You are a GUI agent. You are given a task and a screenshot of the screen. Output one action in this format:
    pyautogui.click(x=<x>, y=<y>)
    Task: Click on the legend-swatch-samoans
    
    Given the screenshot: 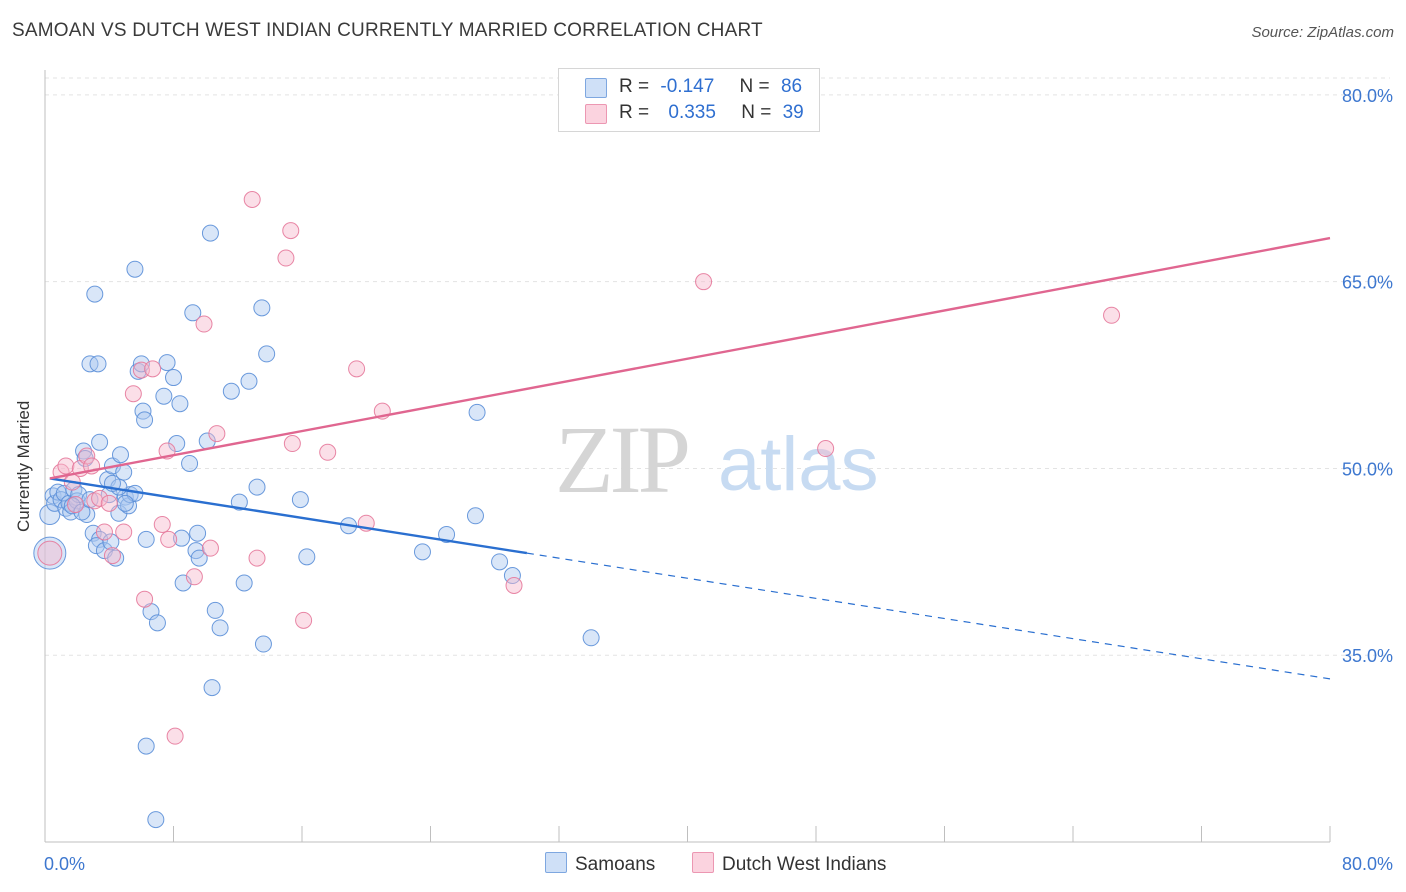 What is the action you would take?
    pyautogui.click(x=596, y=88)
    